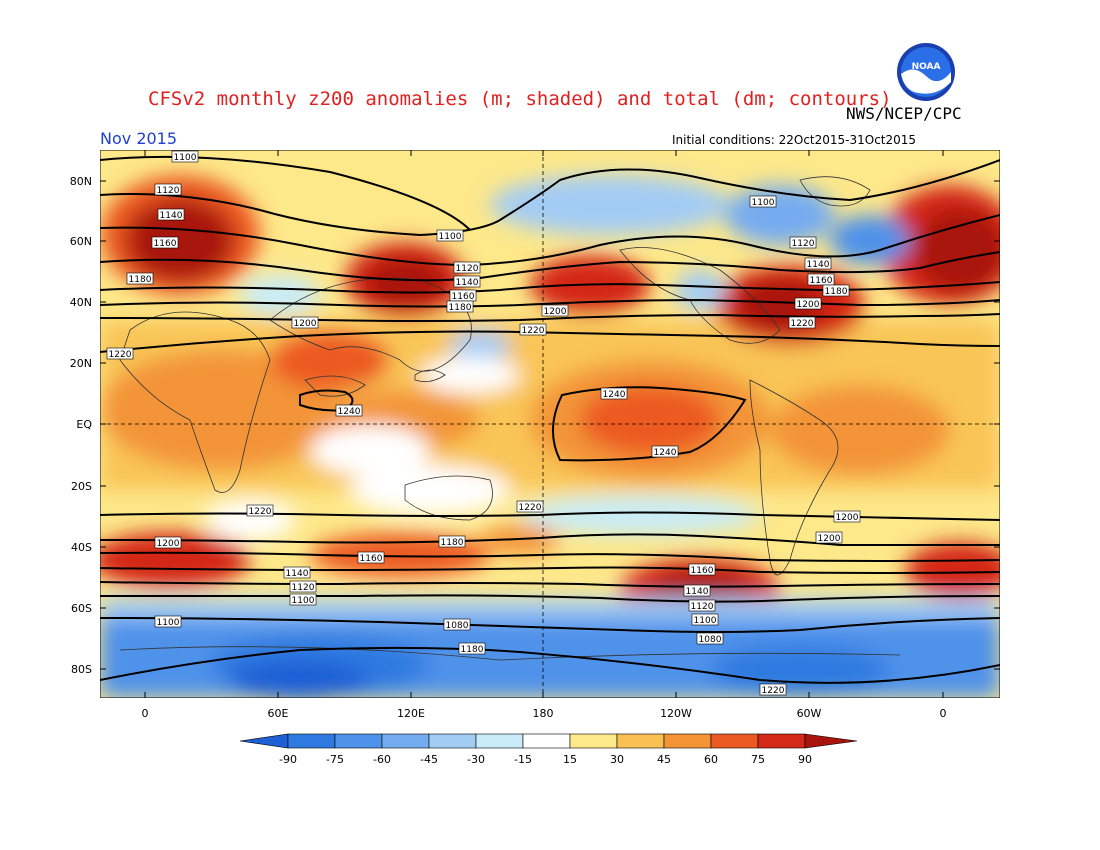 The width and height of the screenshot is (1100, 850). Describe the element at coordinates (926, 72) in the screenshot. I see `noaa-logo-icon: NOAA` at that location.